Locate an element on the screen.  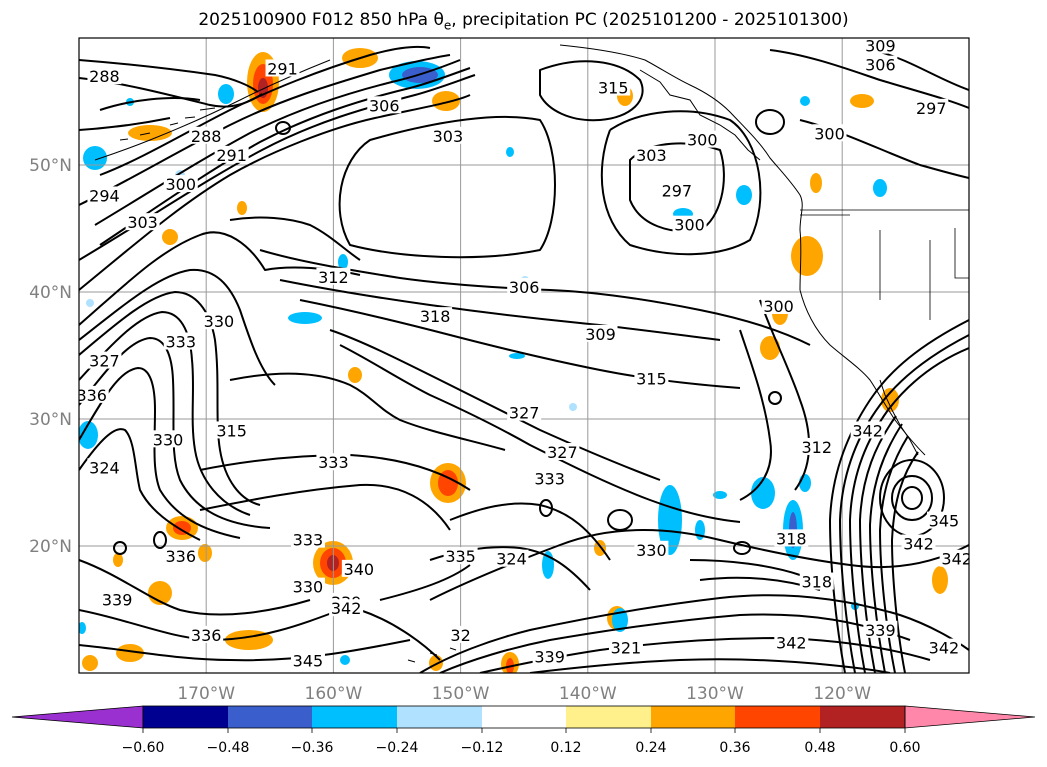
lat-tick-label: 20°N is located at coordinates (50, 547).